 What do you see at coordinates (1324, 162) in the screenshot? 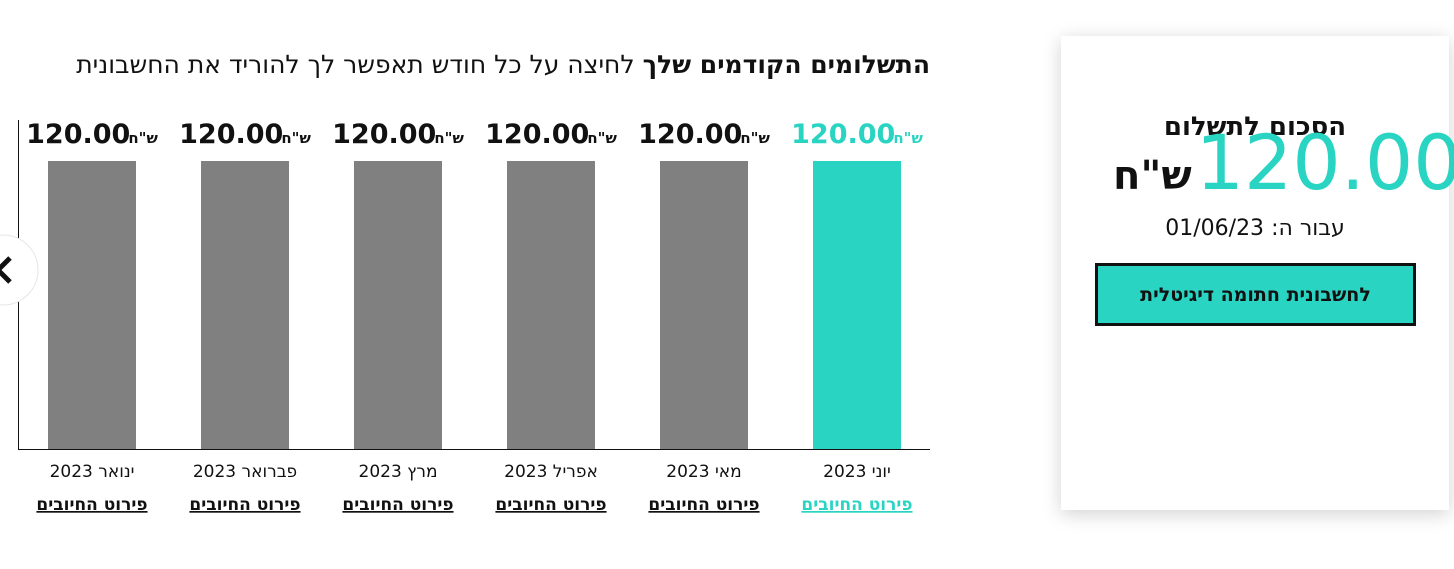
I see `summary-amount: 120.00` at bounding box center [1324, 162].